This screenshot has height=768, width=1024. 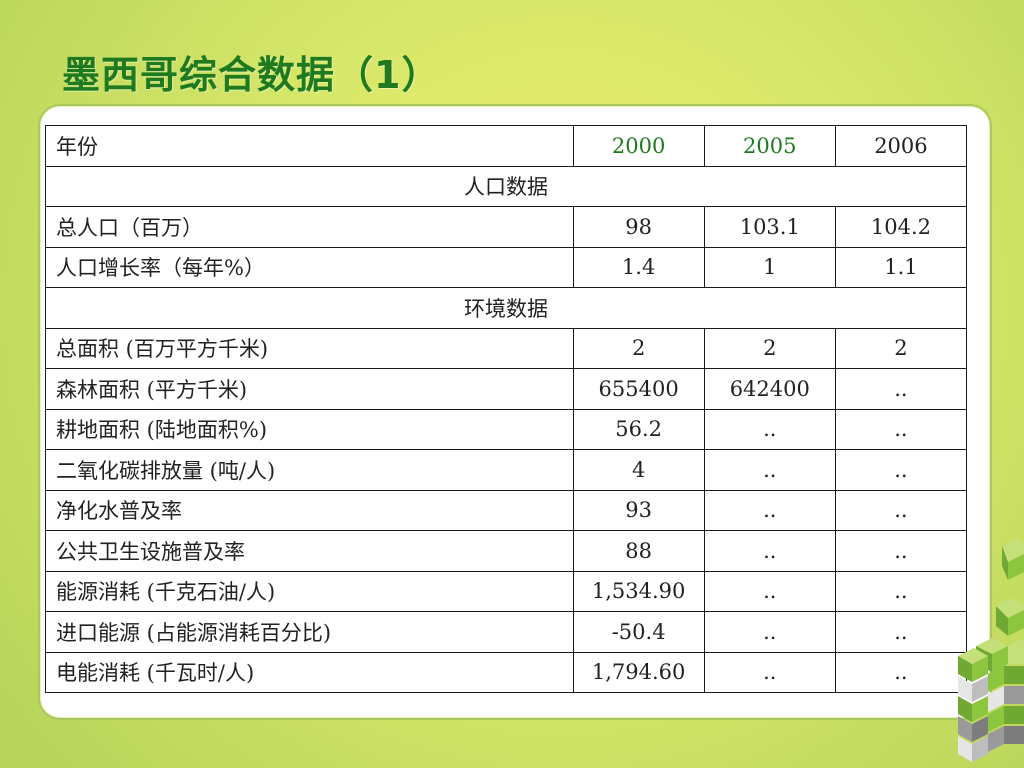 I want to click on row-value-2005: 1, so click(x=769, y=267).